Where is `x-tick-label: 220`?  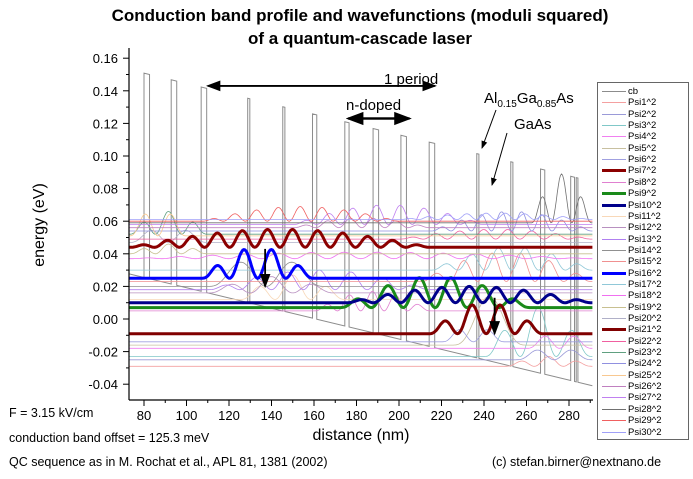
x-tick-label: 220 is located at coordinates (442, 415).